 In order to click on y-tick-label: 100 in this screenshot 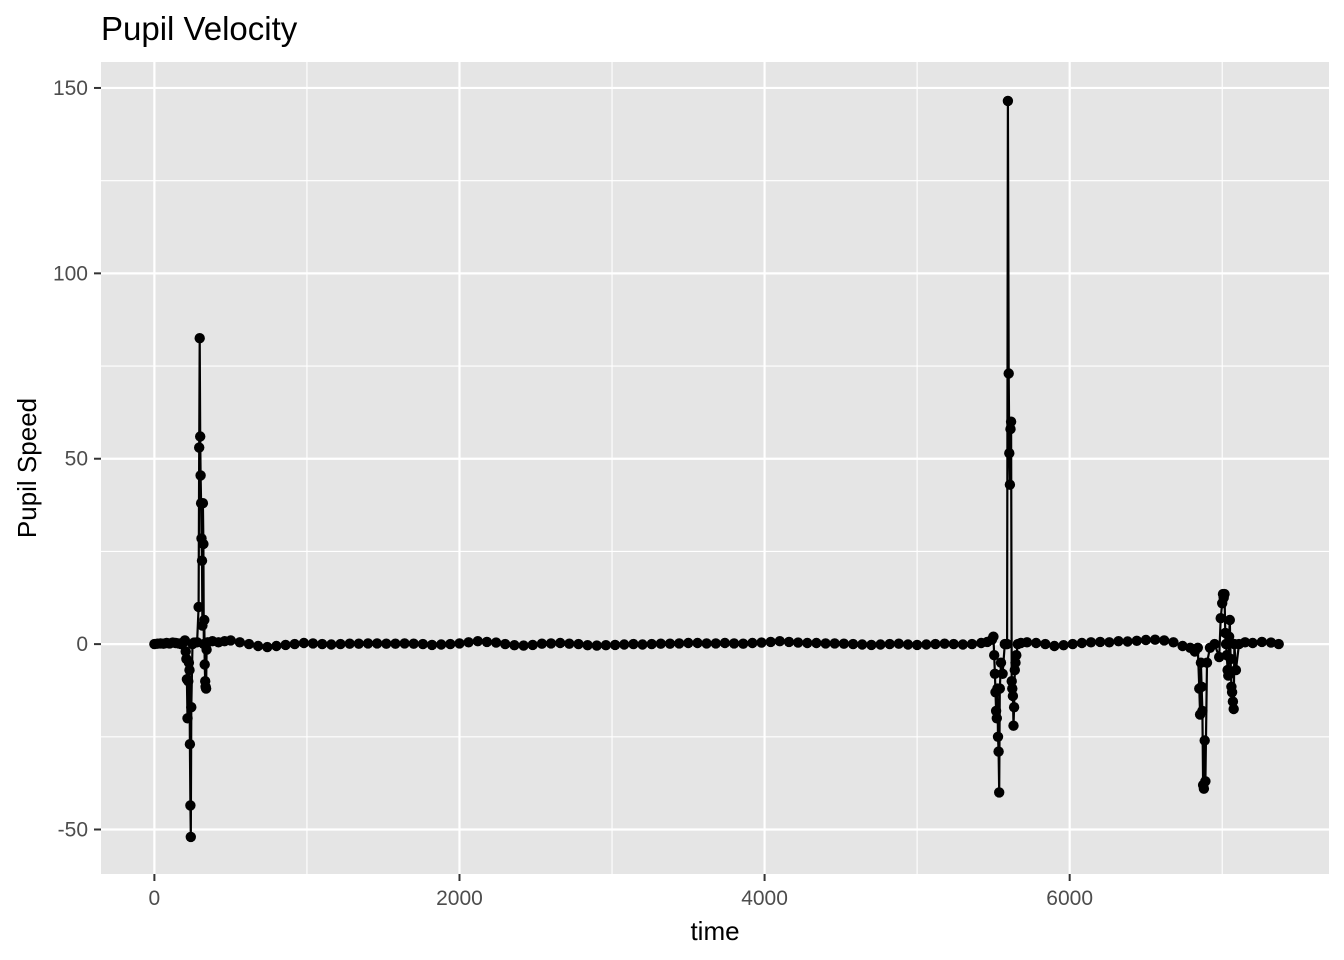, I will do `click(70, 273)`.